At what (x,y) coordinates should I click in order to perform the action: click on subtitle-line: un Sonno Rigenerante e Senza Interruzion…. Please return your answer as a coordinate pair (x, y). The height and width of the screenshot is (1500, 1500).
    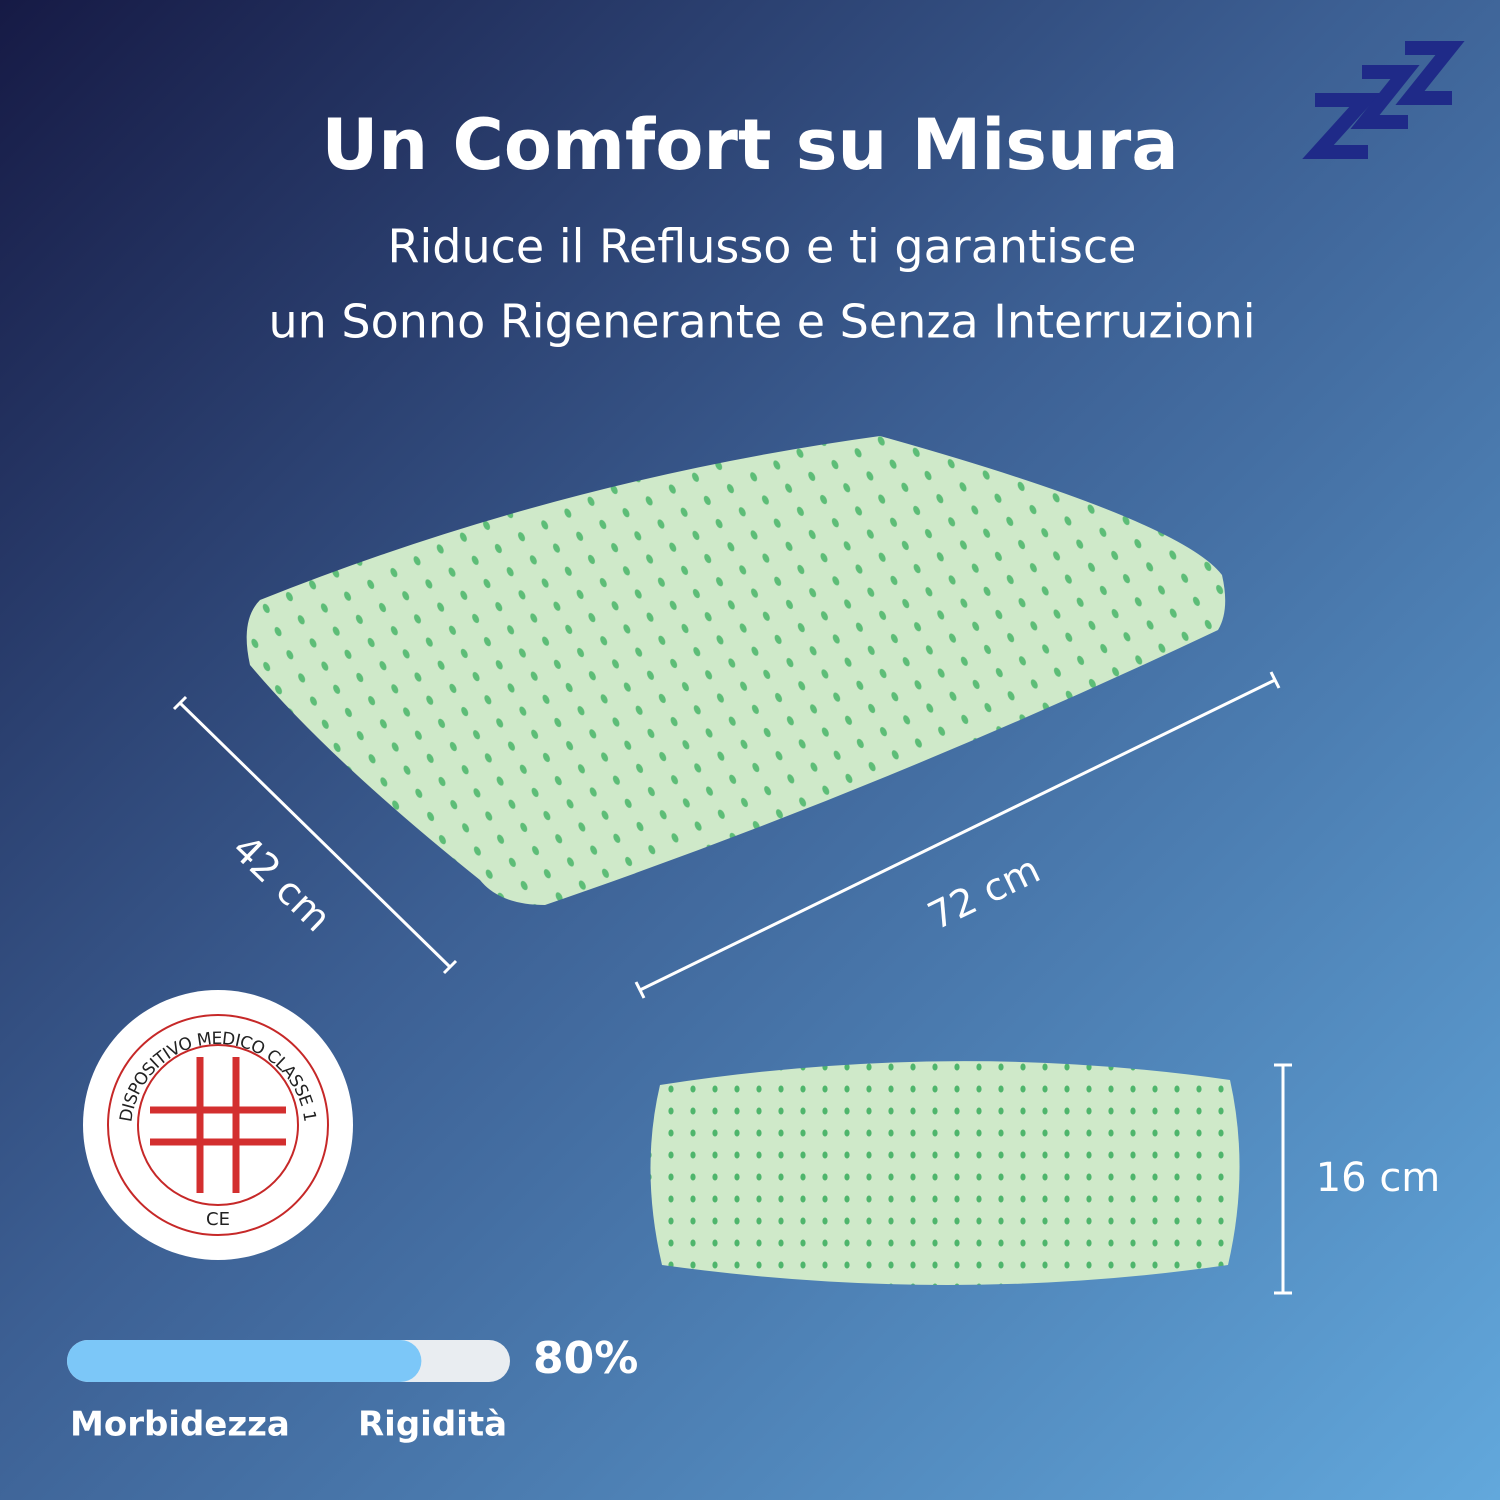
    Looking at the image, I should click on (761, 322).